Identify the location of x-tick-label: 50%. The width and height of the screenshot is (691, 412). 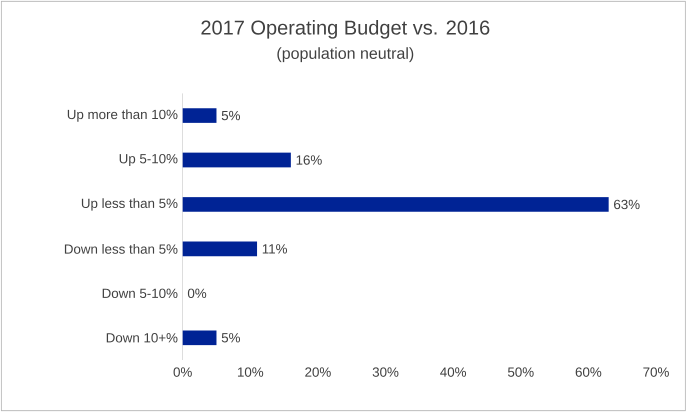
(521, 372).